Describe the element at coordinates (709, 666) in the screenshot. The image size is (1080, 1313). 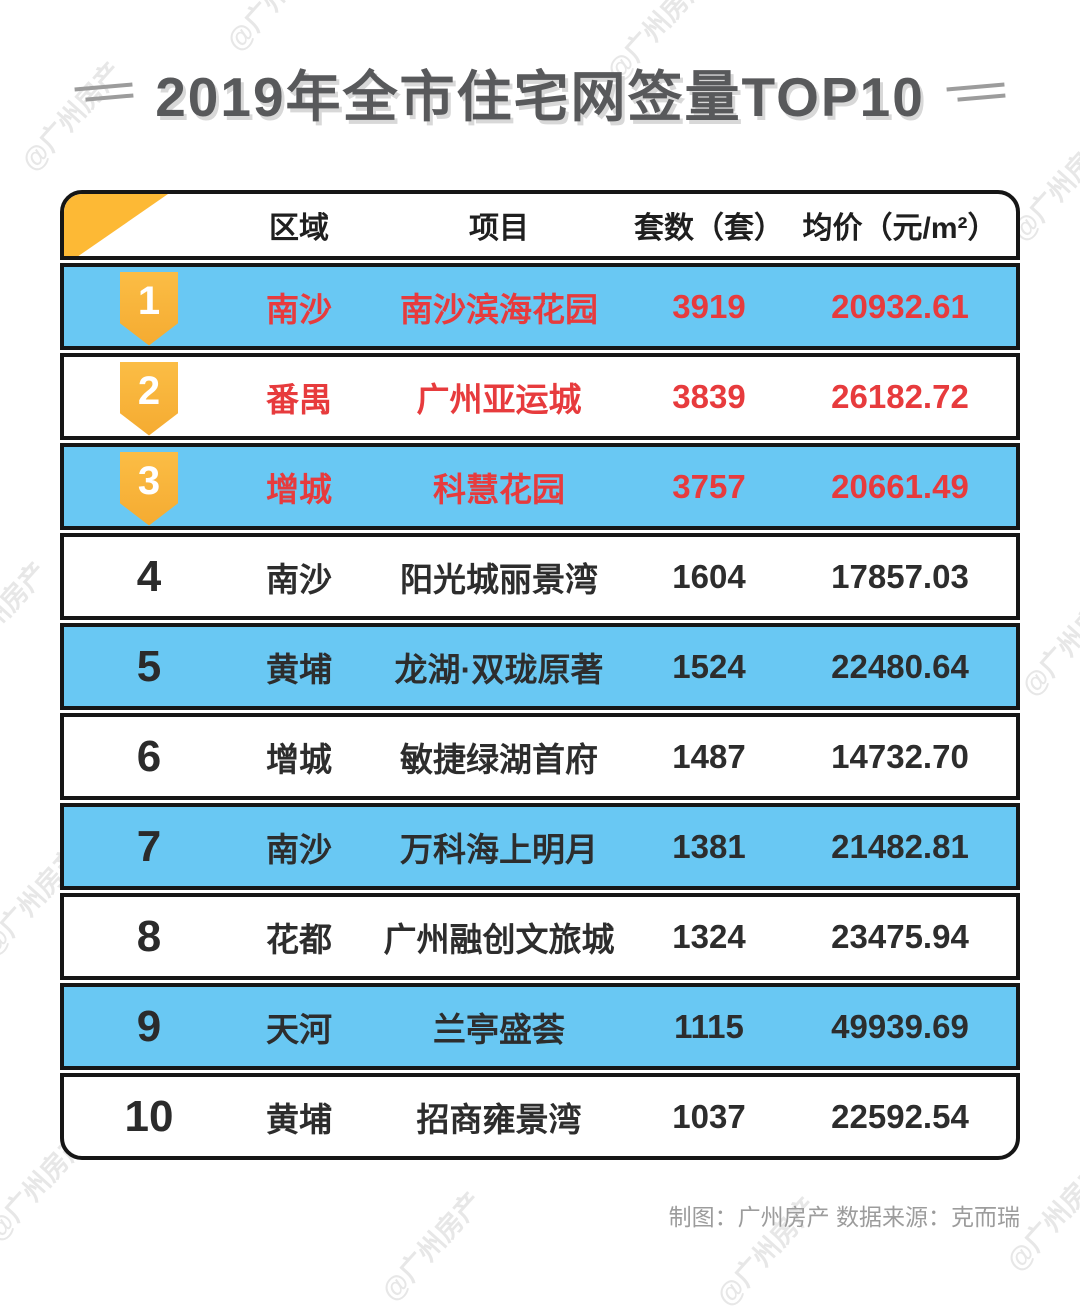
I see `units-cell: 1524` at that location.